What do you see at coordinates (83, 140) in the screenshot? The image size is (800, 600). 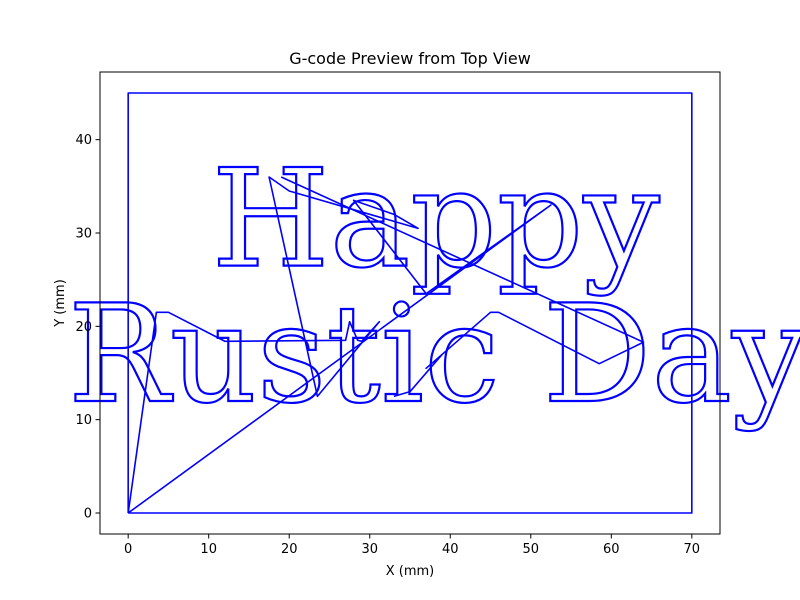 I see `y-tick-label: 40` at bounding box center [83, 140].